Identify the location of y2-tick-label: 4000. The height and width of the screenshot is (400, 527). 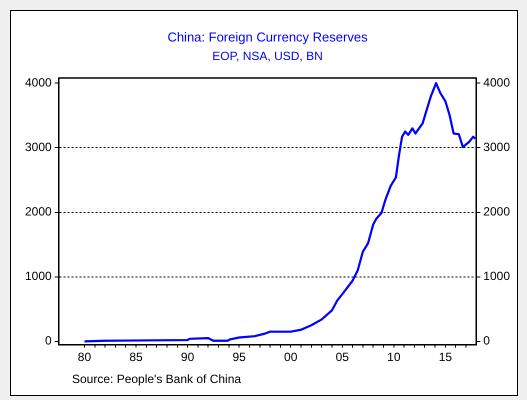
(496, 82).